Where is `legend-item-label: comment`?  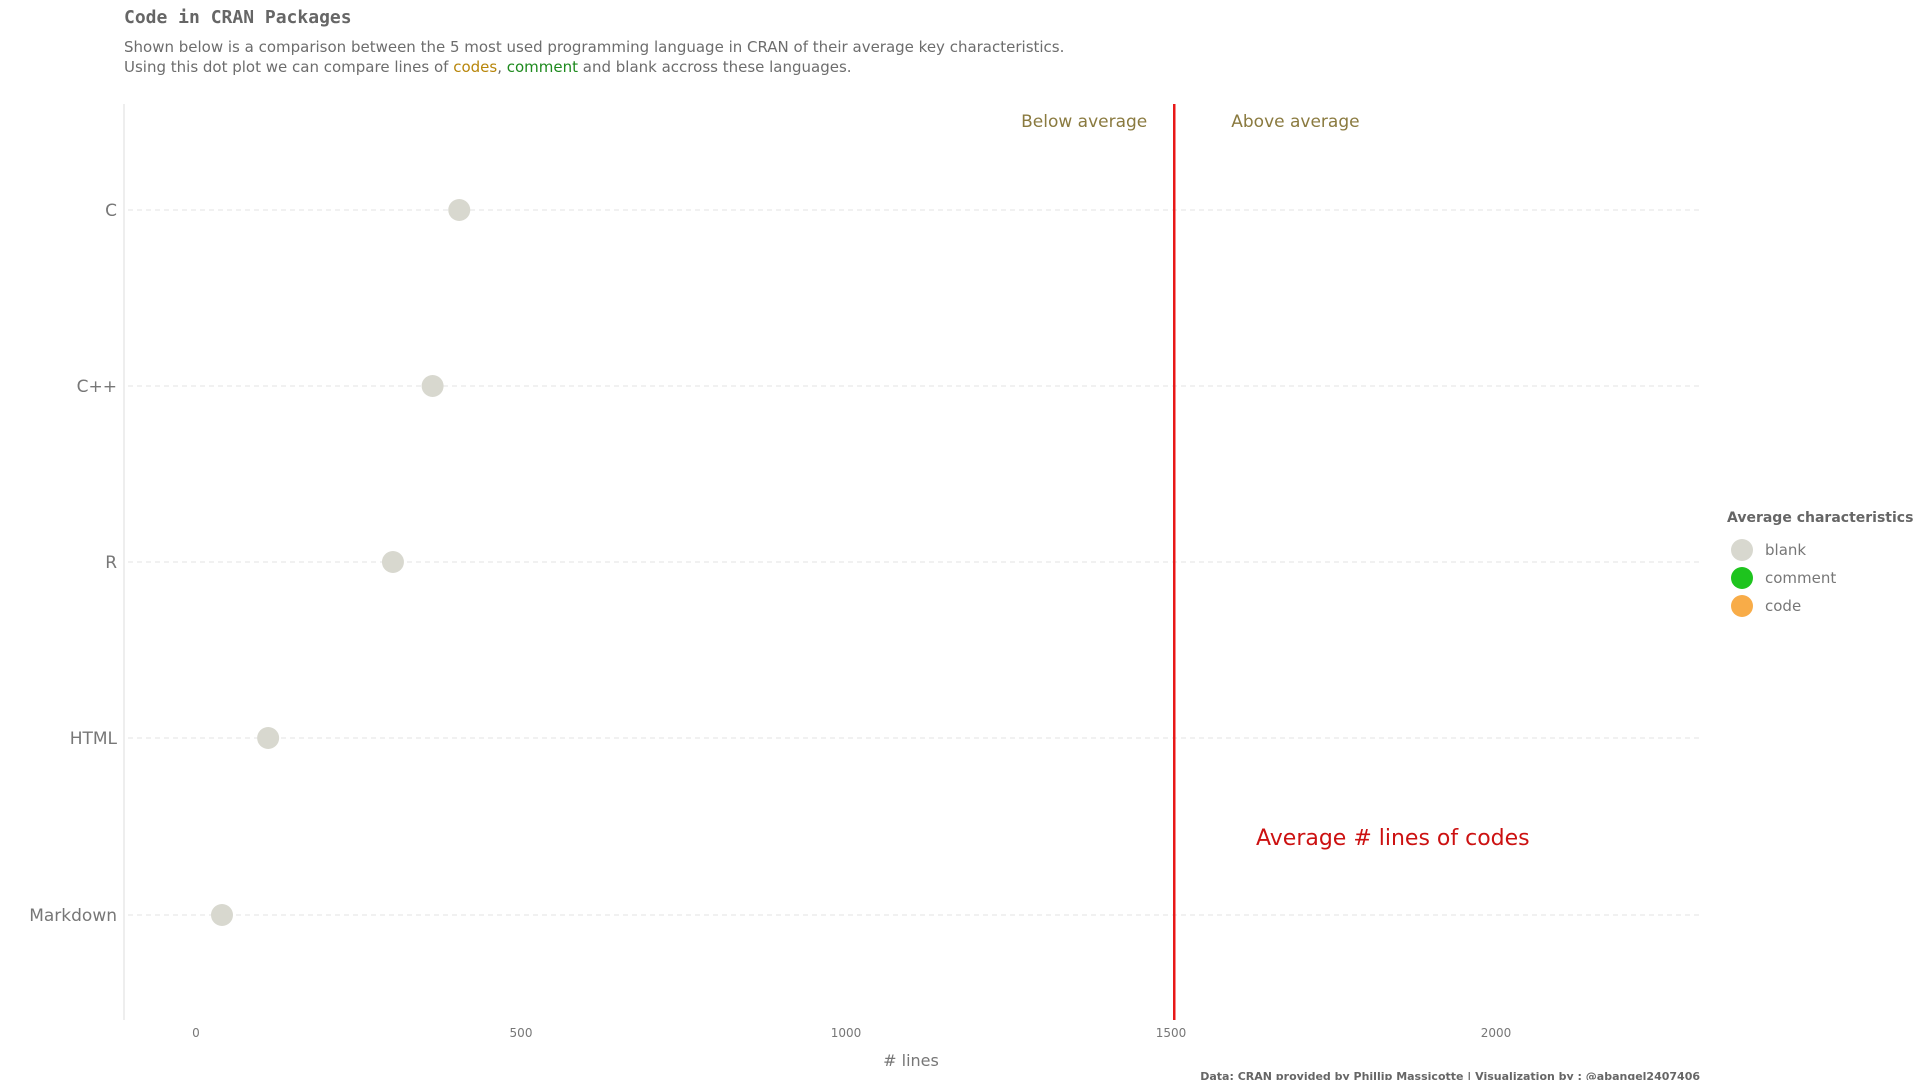 legend-item-label: comment is located at coordinates (1800, 578).